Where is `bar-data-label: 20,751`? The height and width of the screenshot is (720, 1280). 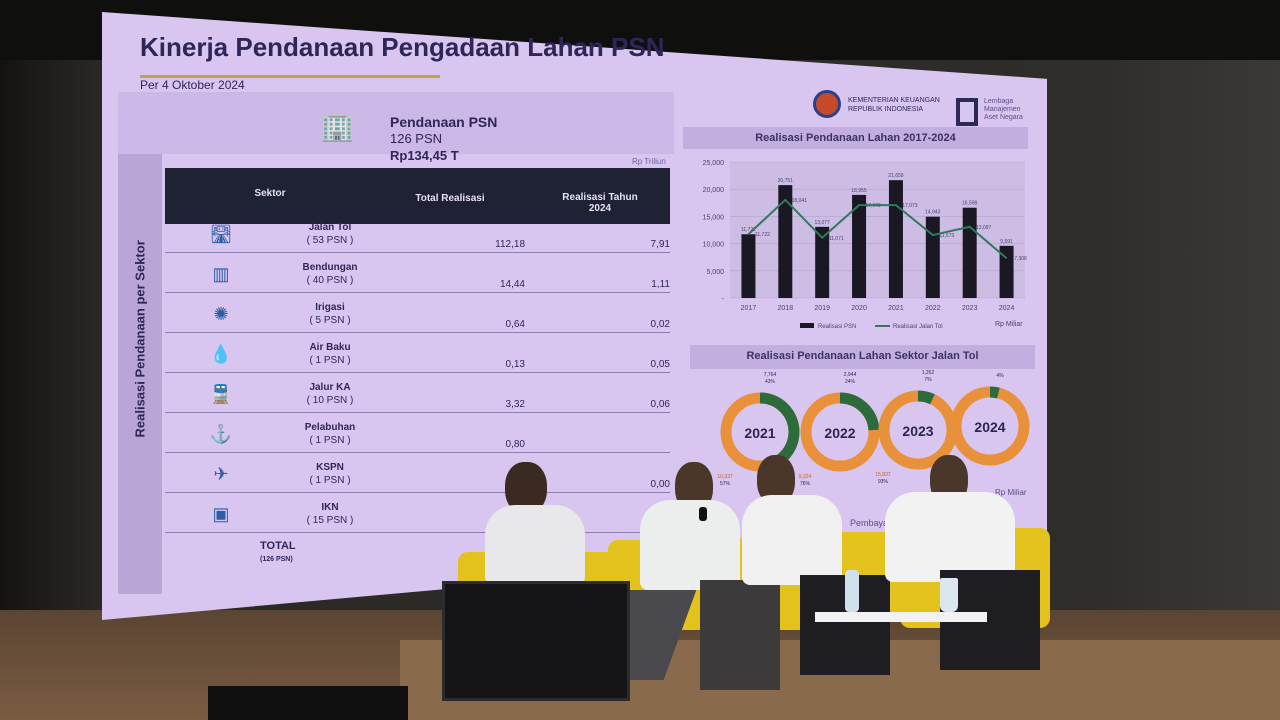 bar-data-label: 20,751 is located at coordinates (786, 181).